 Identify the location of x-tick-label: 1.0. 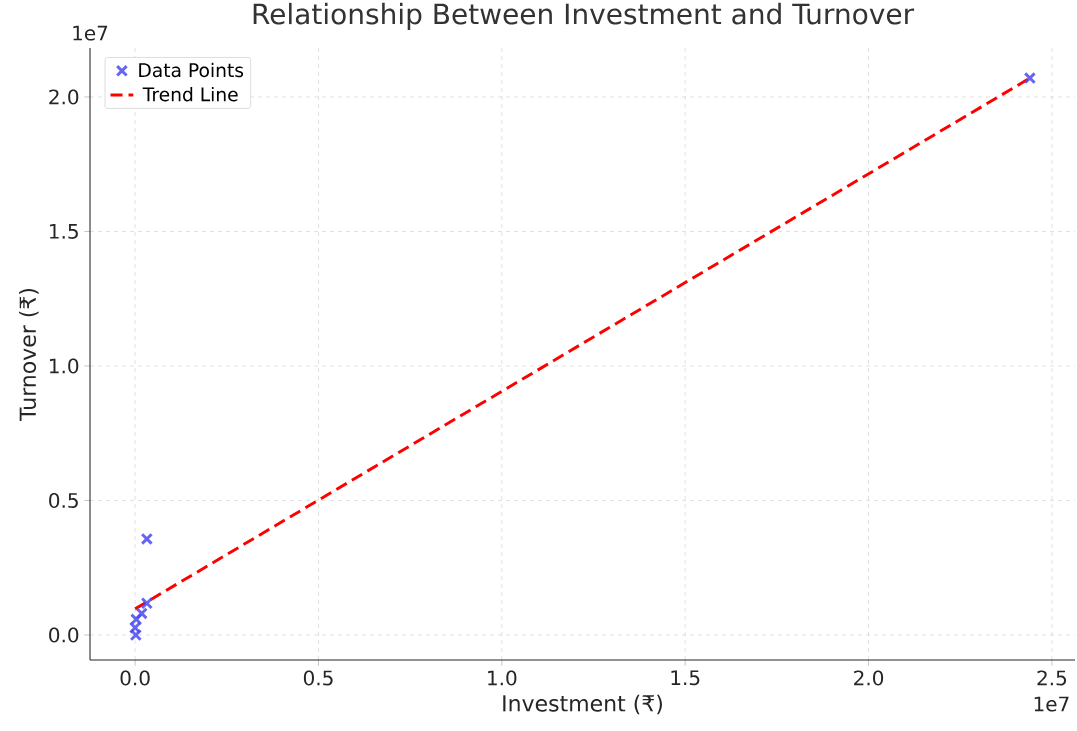
(502, 678).